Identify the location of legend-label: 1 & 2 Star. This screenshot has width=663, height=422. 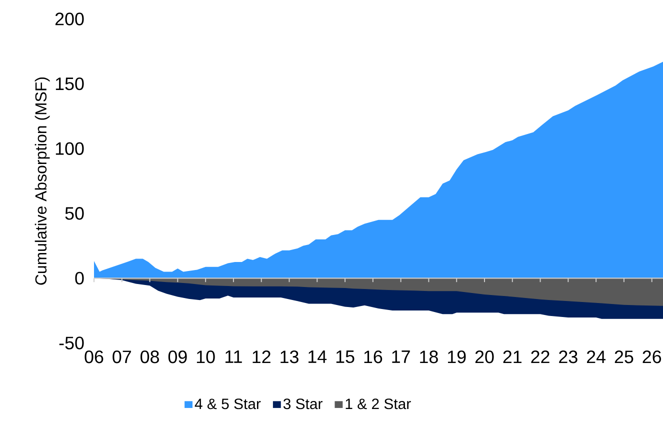
(378, 404).